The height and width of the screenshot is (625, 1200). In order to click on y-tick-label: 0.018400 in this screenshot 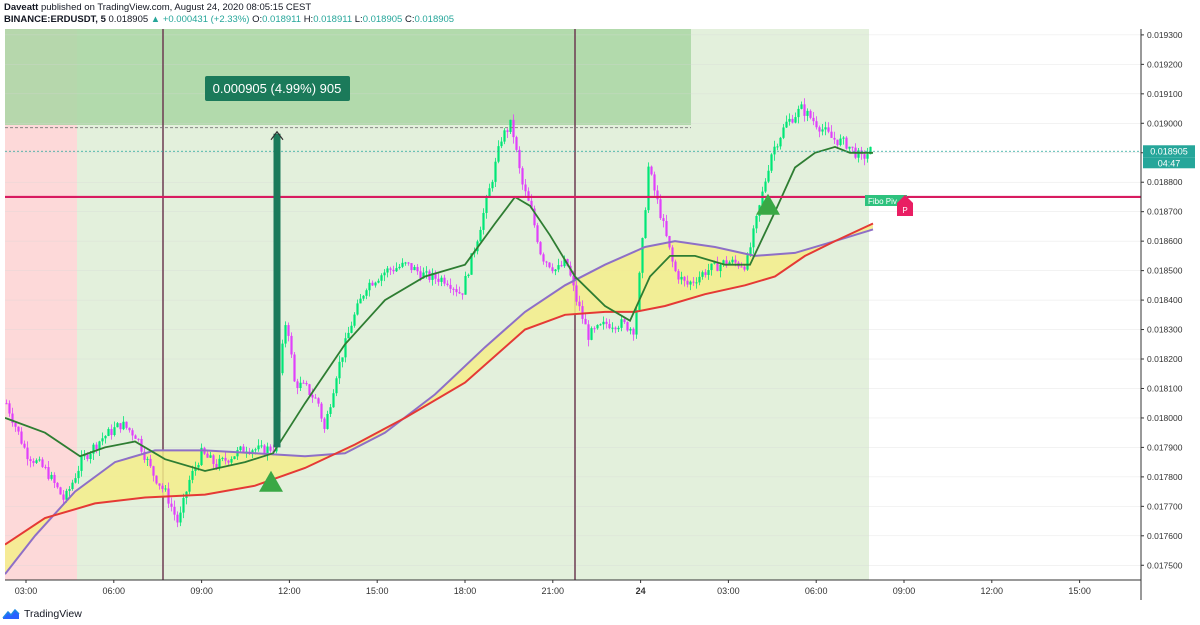, I will do `click(1165, 300)`.